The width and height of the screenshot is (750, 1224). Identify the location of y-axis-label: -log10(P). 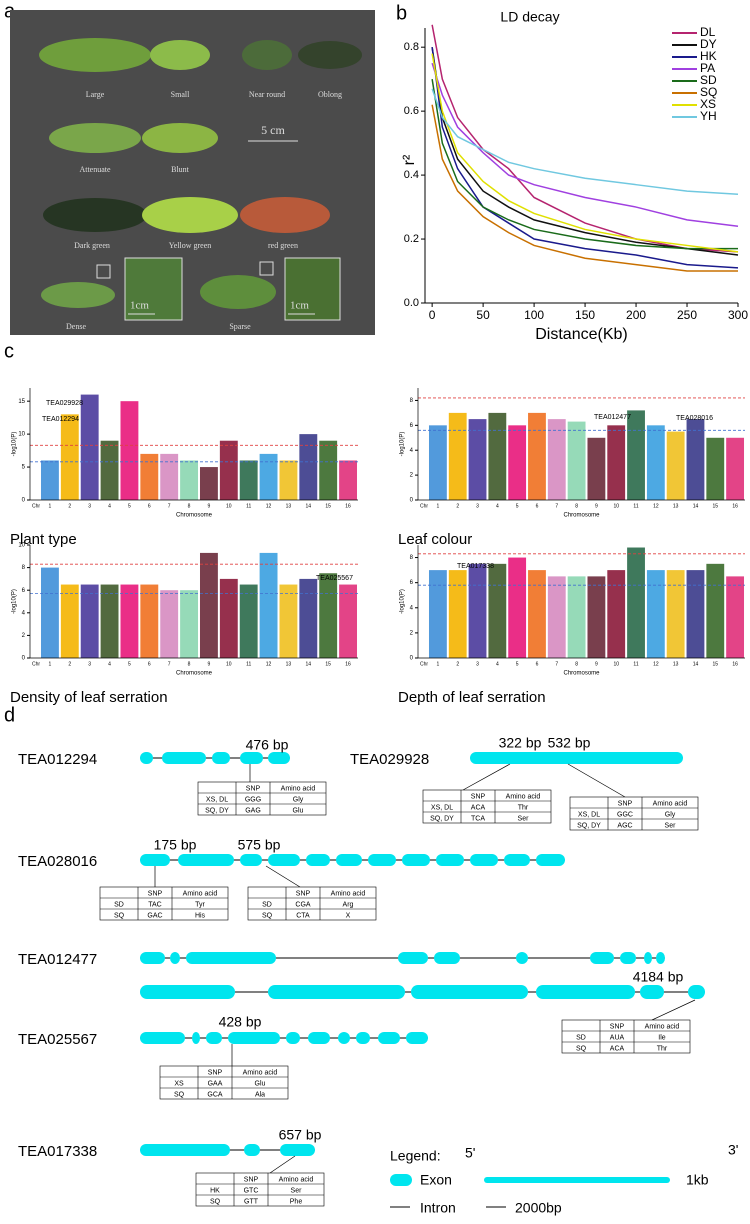
(403, 444).